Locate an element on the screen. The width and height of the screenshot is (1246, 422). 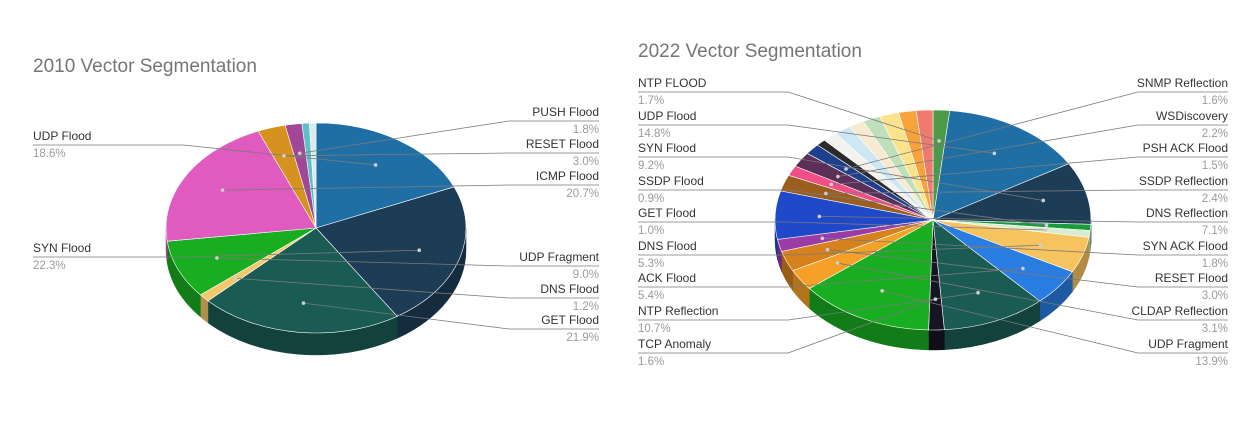
slice-label: SSDP Reflection is located at coordinates (1183, 181).